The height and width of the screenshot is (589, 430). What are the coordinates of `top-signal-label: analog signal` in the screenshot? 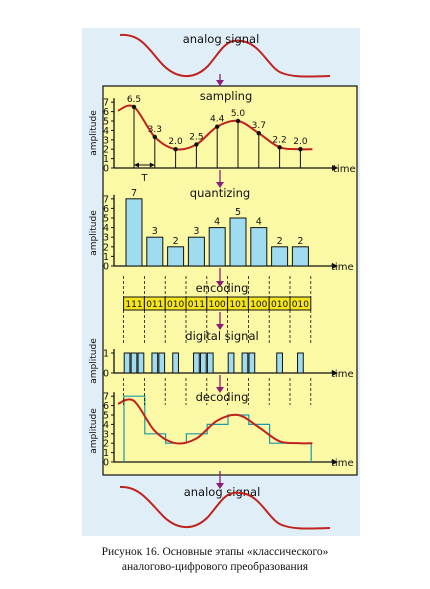 It's located at (221, 39).